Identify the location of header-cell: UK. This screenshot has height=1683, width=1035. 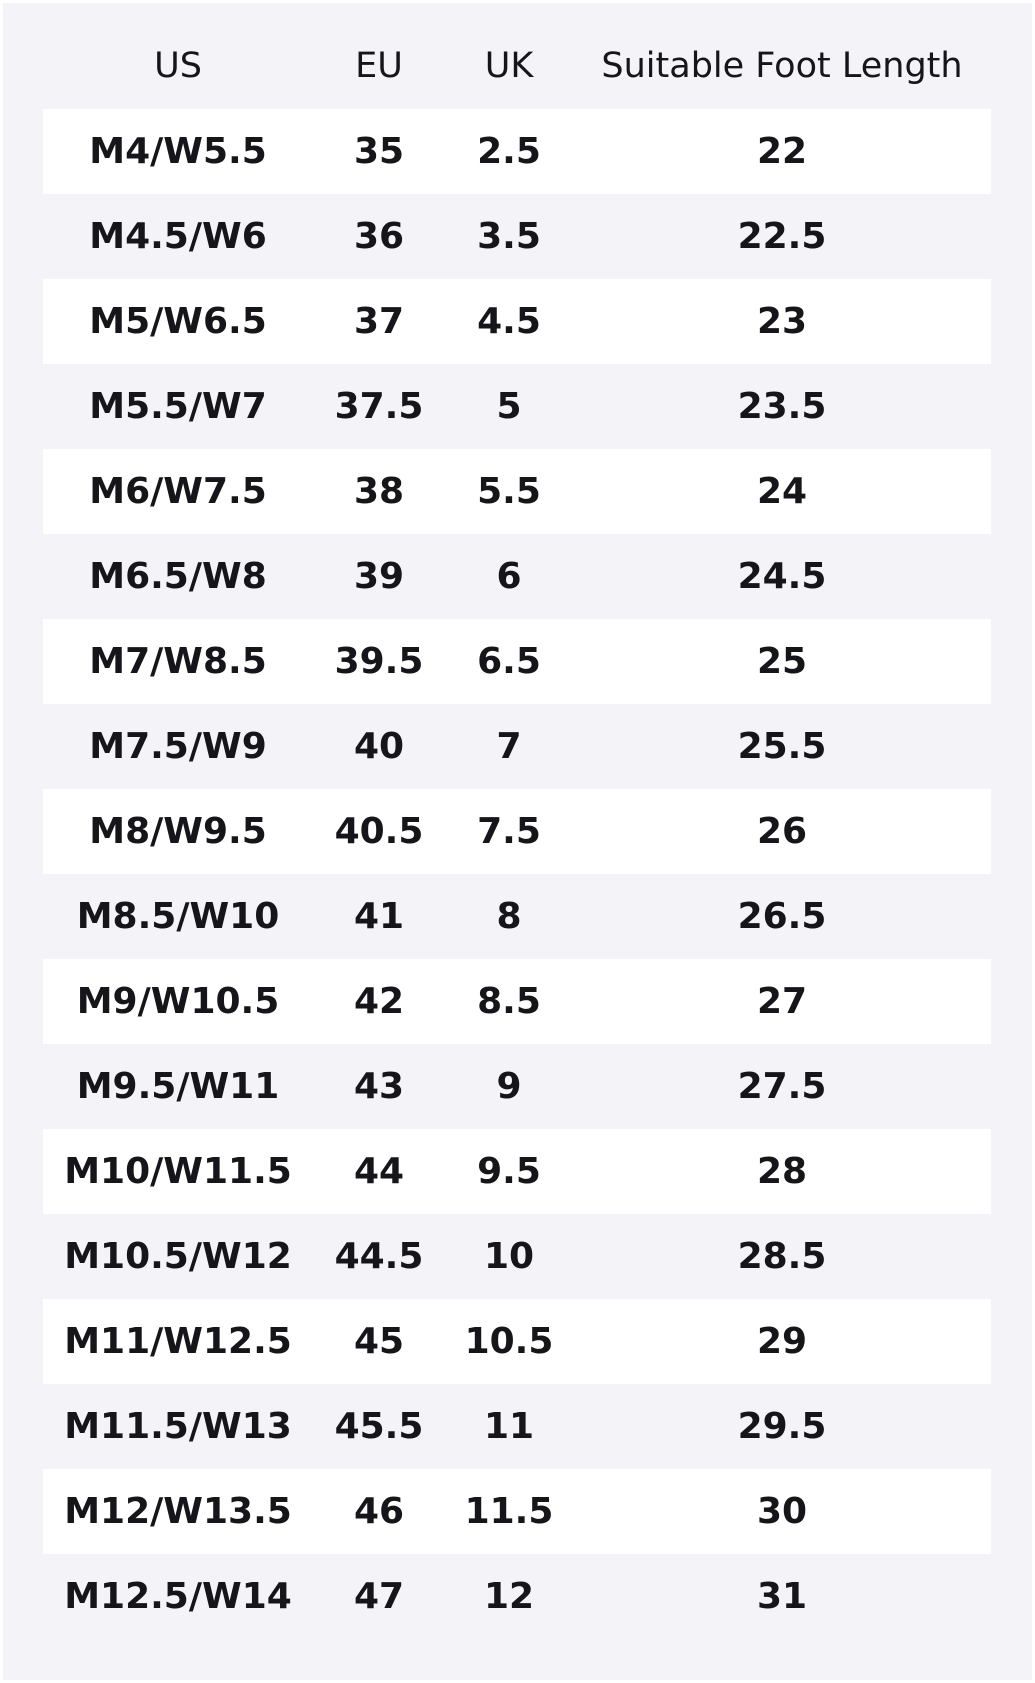
(509, 66).